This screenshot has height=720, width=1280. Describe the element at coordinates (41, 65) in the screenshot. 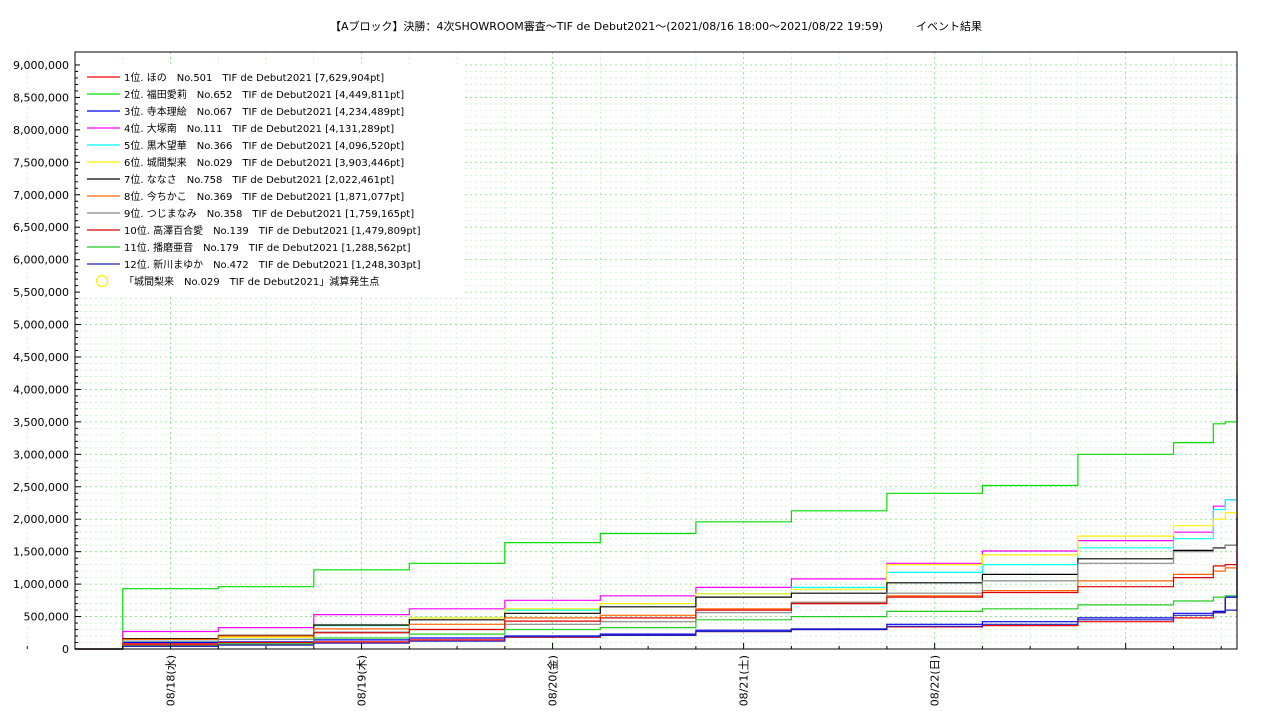

I see `y-tick-label: 9,000,000` at that location.